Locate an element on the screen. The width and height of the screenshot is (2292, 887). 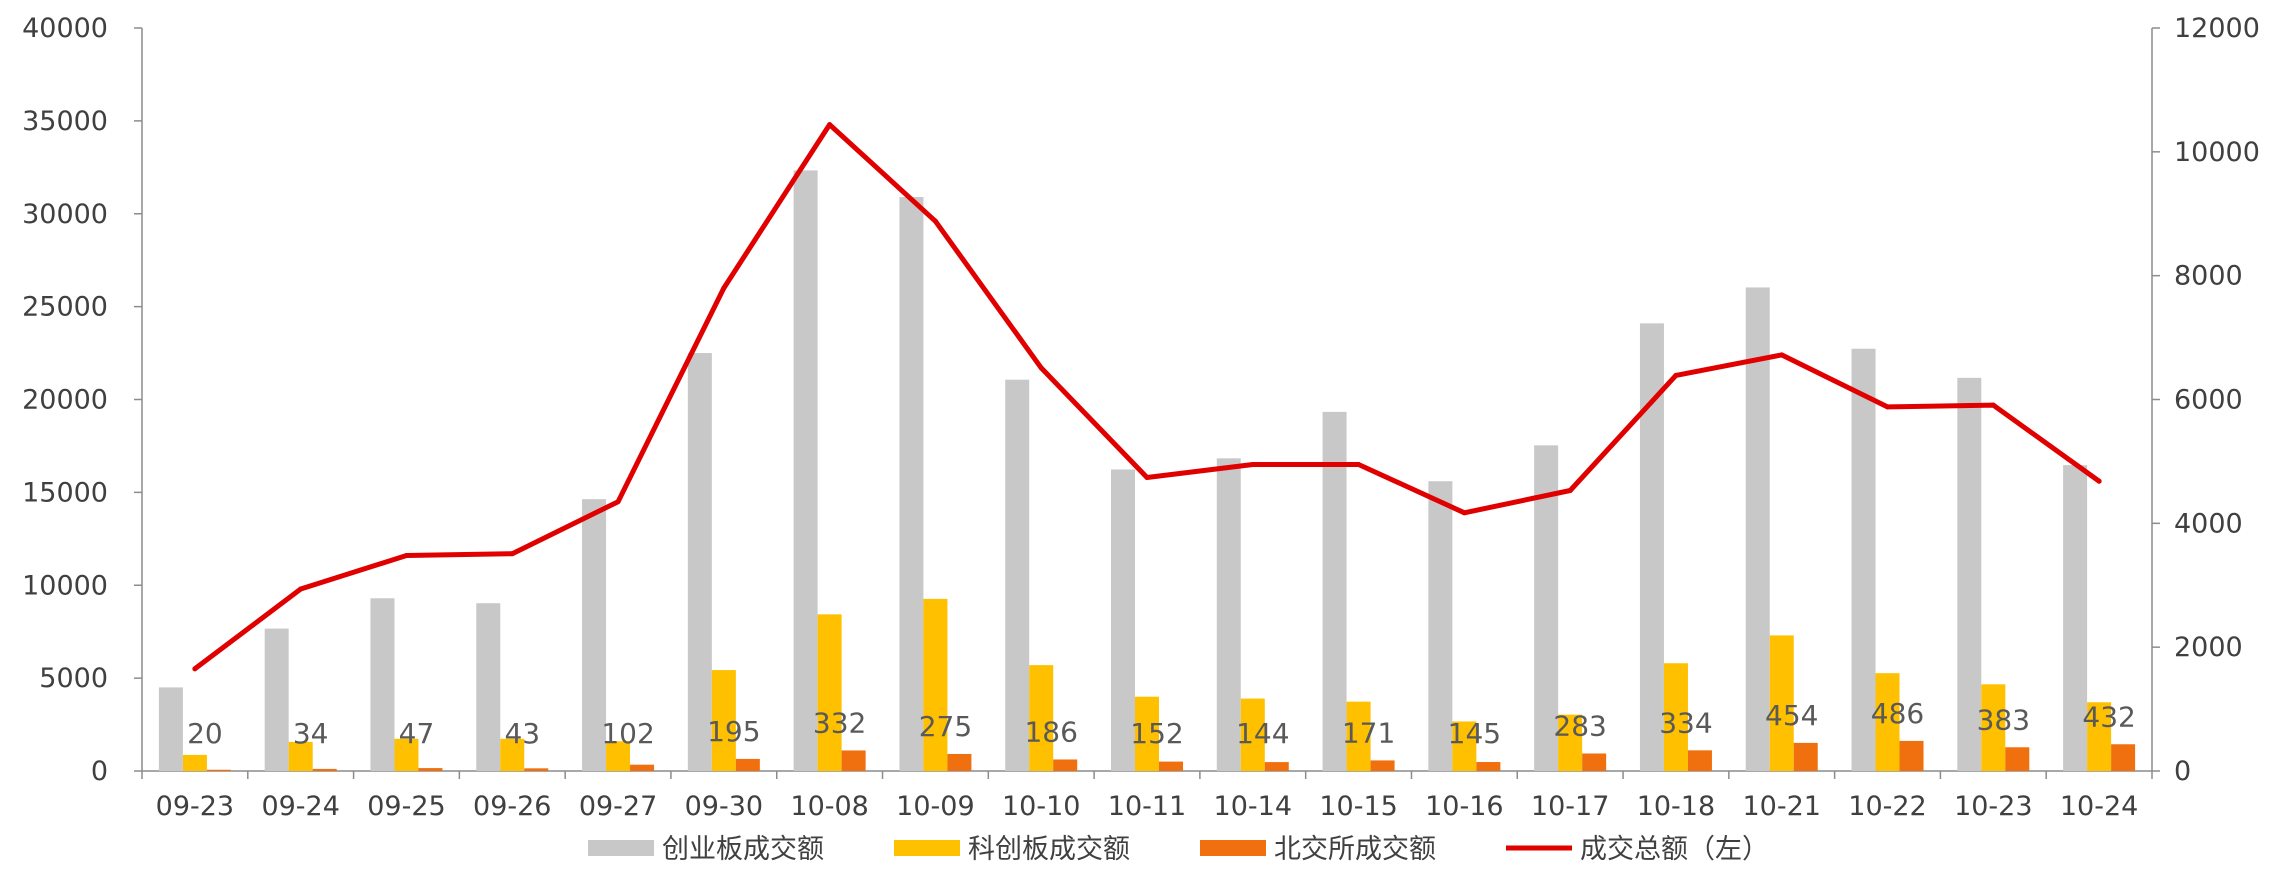
x-tick-label: 10-08 is located at coordinates (829, 806).